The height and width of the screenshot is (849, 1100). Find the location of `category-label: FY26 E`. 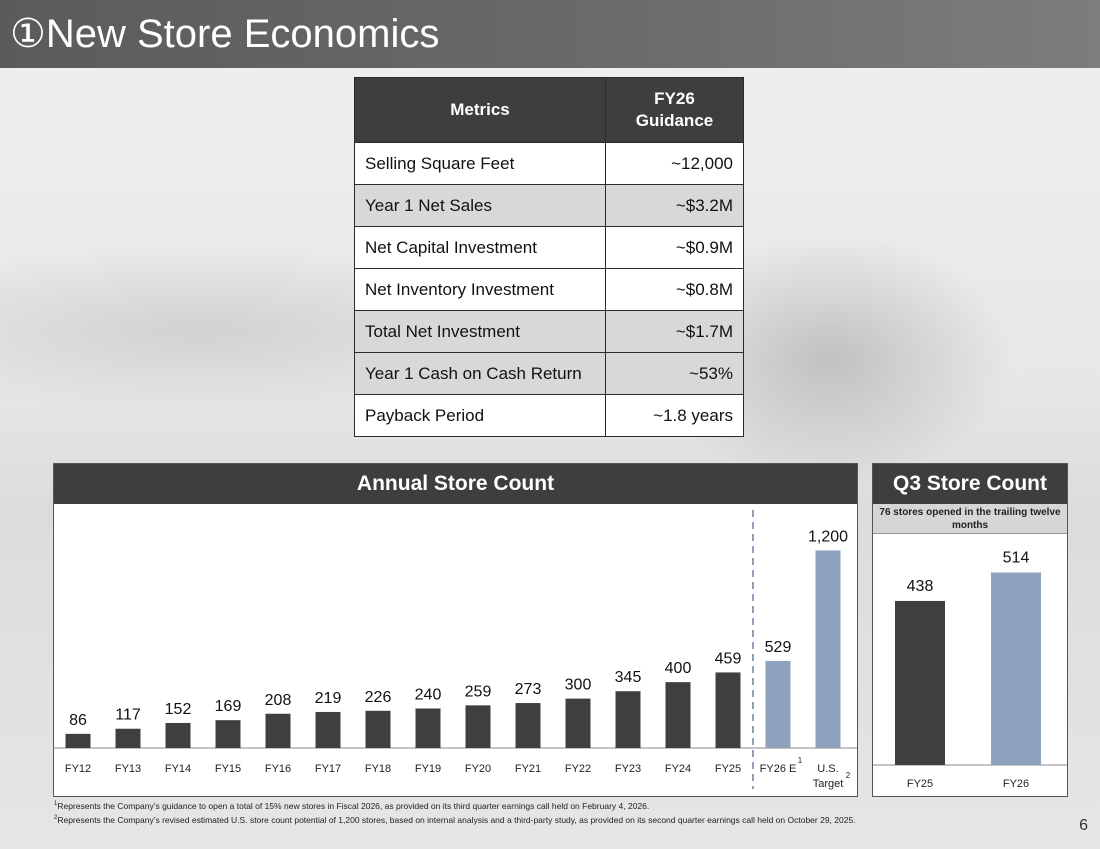

category-label: FY26 E is located at coordinates (778, 769).